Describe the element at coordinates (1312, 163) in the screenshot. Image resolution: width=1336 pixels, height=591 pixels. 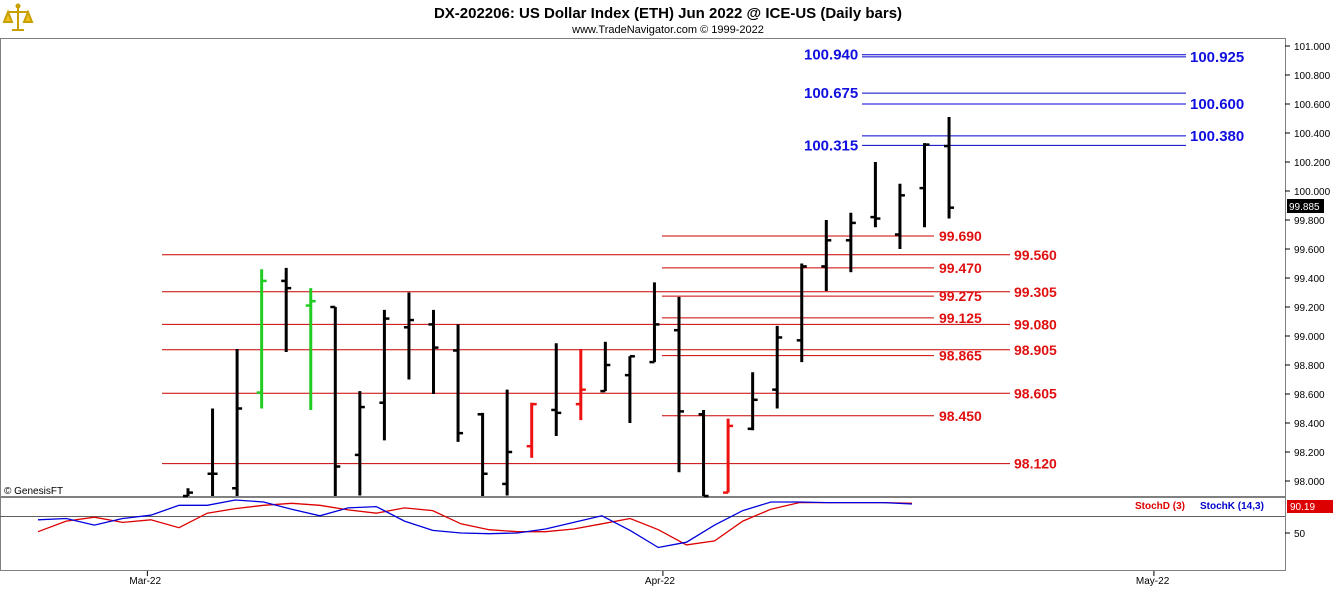
I see `y-tick-label: 100.200` at that location.